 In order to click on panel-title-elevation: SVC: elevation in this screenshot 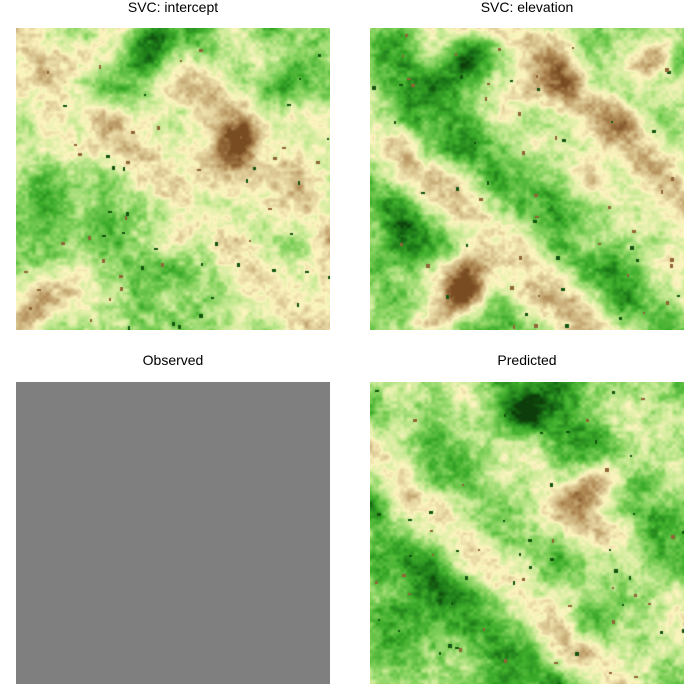, I will do `click(527, 7)`.